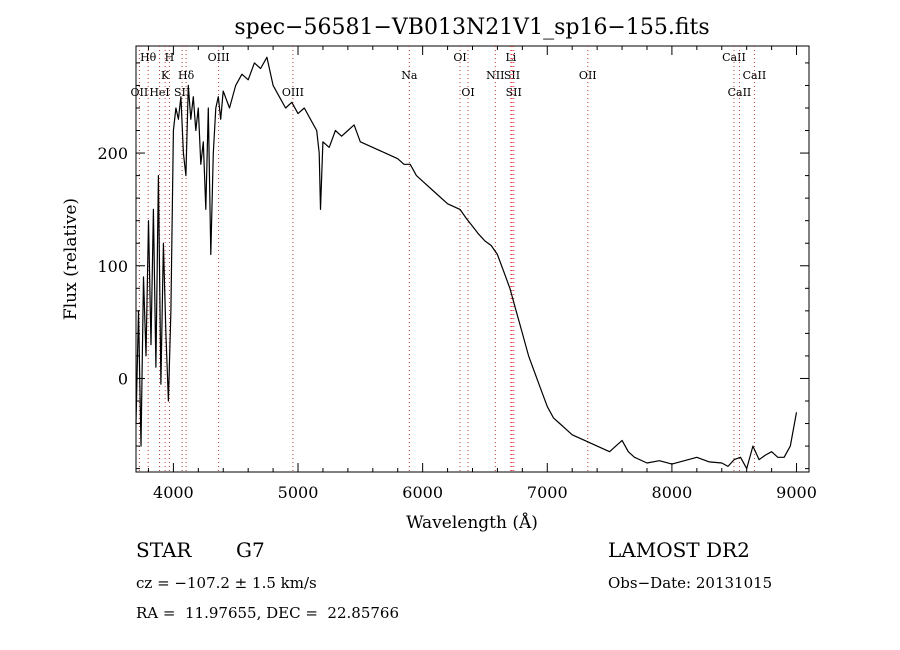 The width and height of the screenshot is (900, 650). Describe the element at coordinates (159, 92) in the screenshot. I see `line-label: HeI` at that location.